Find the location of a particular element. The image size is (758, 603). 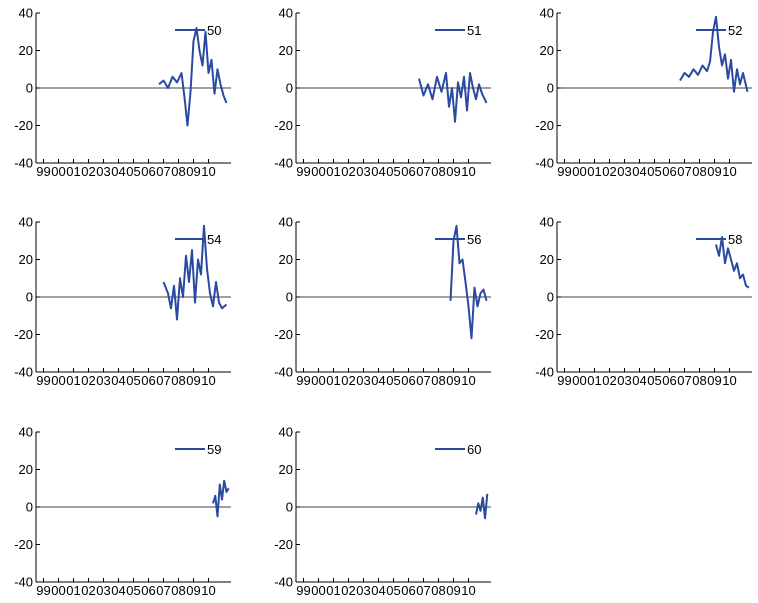

legend-label: 52 is located at coordinates (735, 30).